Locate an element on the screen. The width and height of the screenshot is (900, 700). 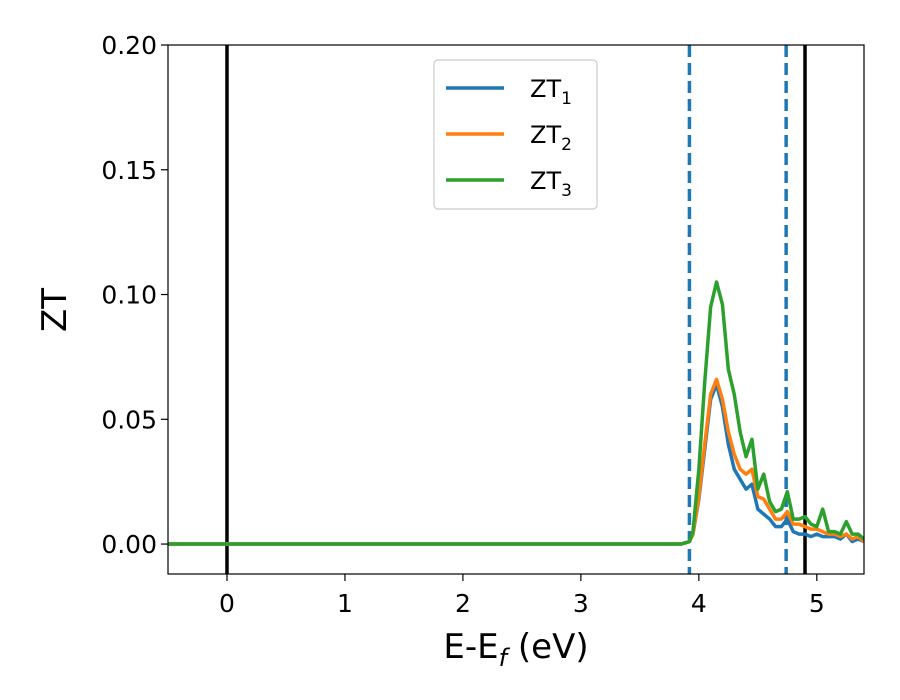
x-axis-label: E-Ef (eV) is located at coordinates (515, 649).